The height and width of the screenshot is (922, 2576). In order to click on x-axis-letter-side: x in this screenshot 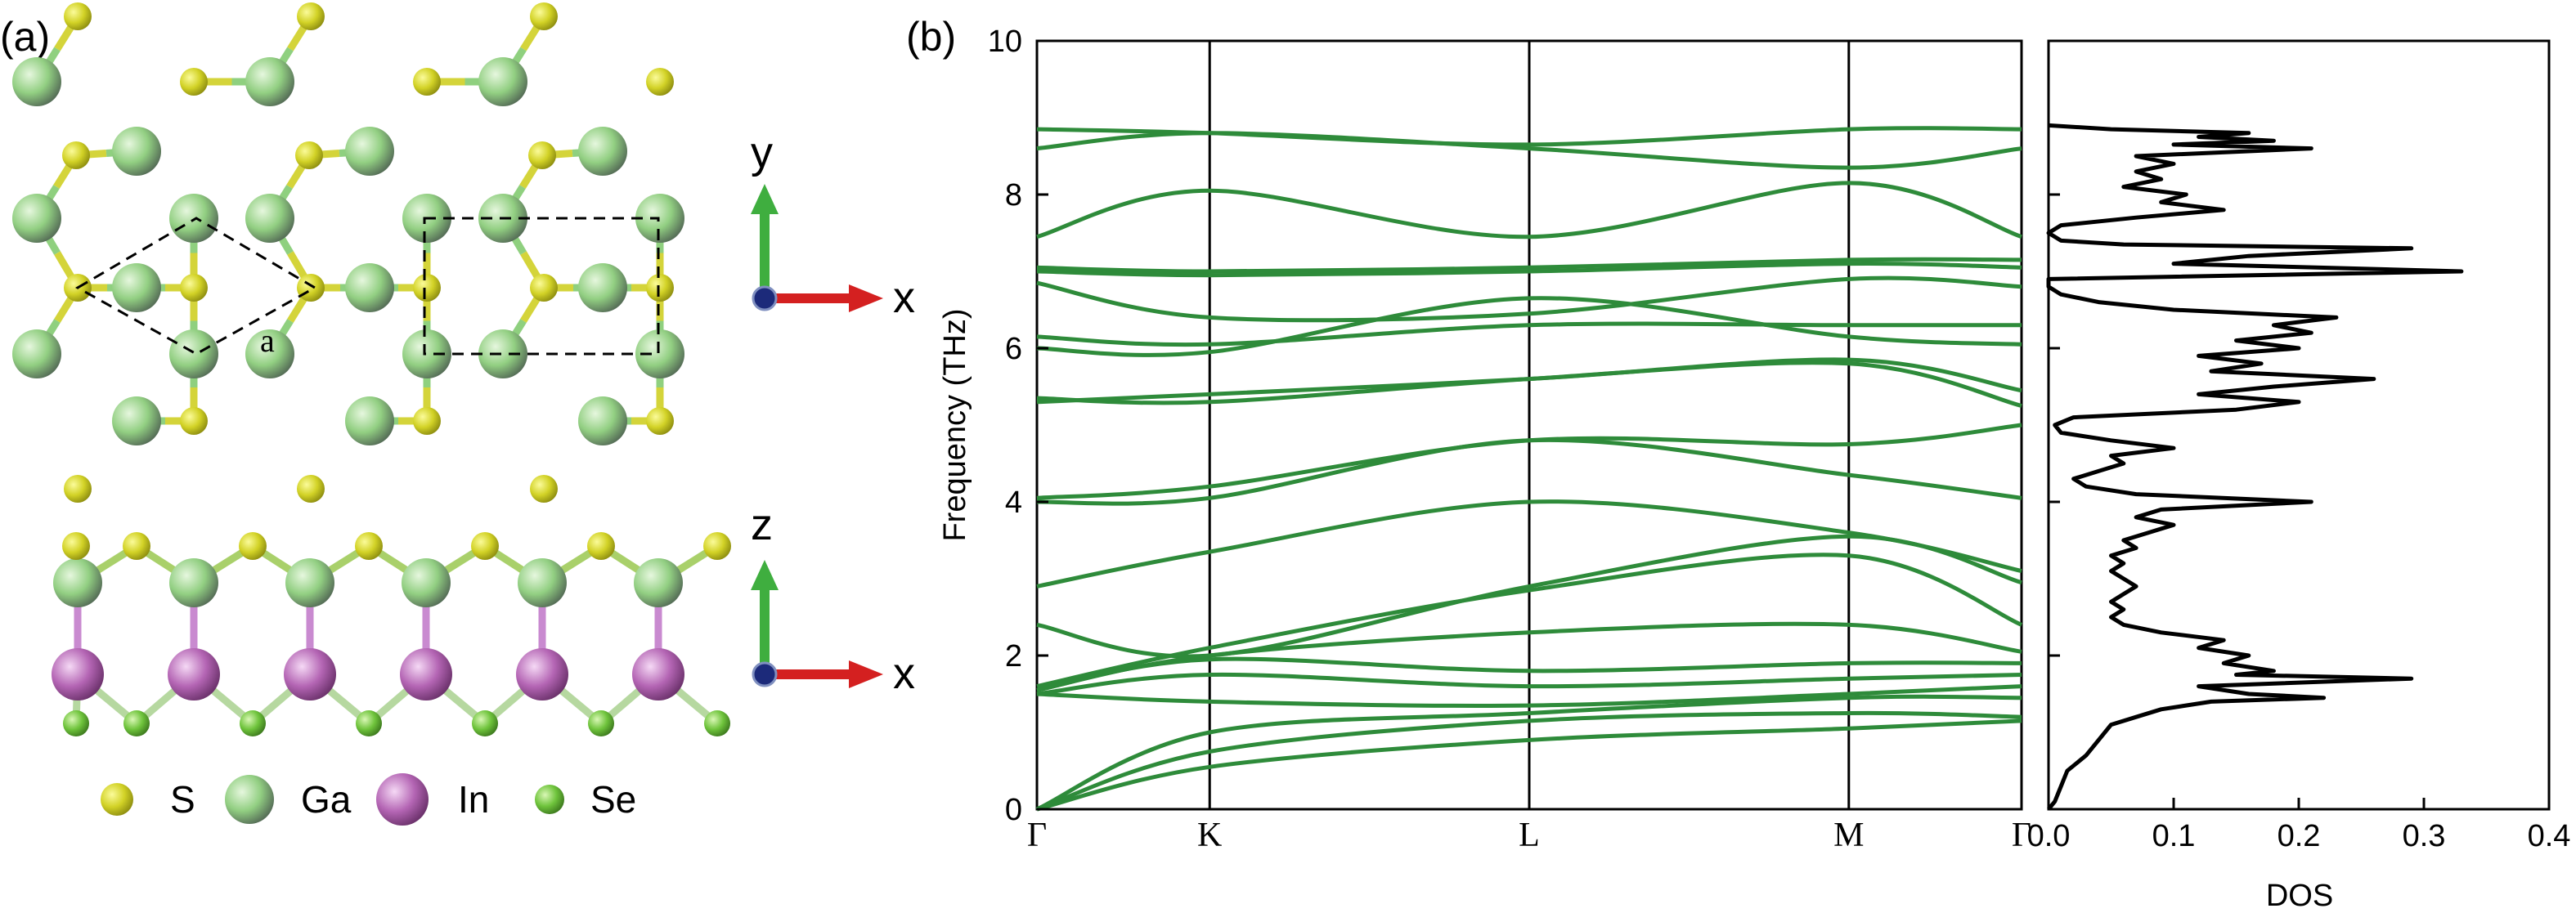, I will do `click(904, 673)`.